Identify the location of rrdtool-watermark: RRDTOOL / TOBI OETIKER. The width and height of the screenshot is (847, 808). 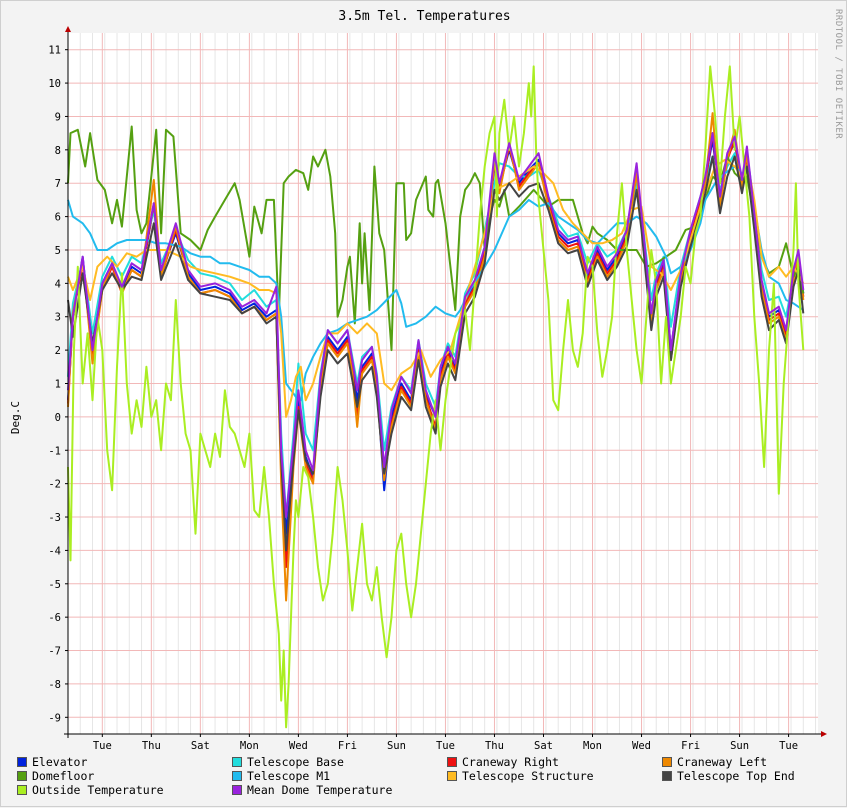
(838, 74).